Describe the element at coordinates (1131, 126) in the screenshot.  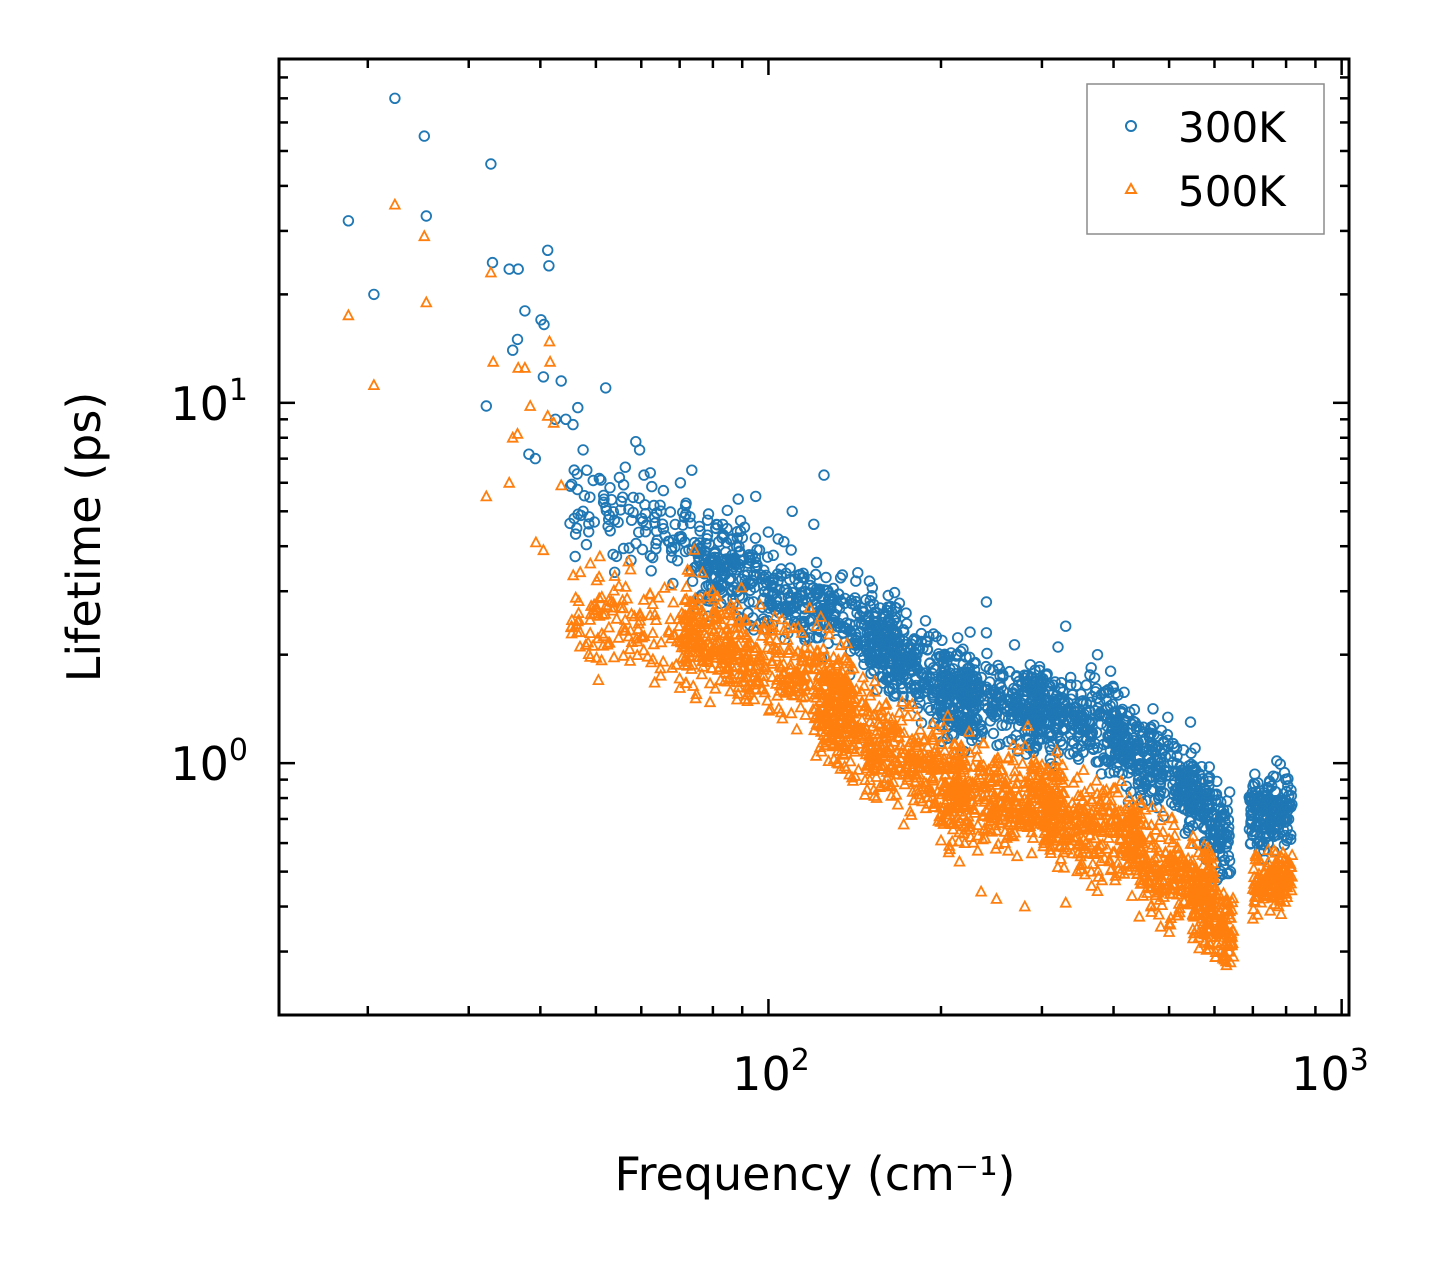
I see `legend-marker-300k` at that location.